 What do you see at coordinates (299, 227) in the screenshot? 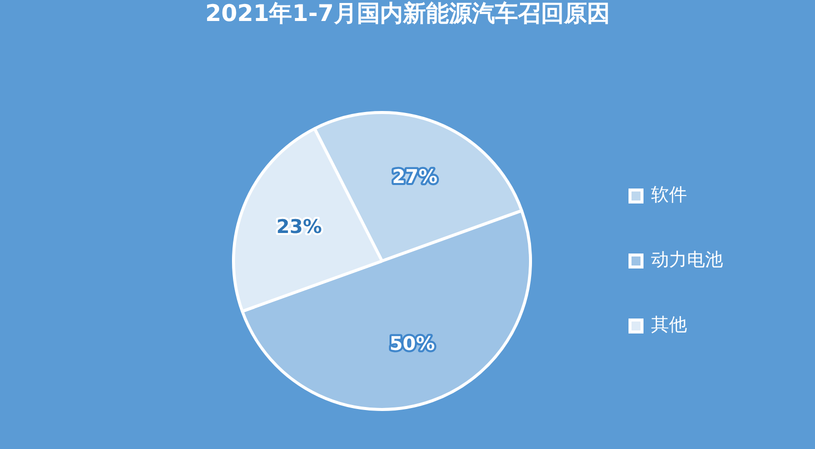
I see `data-label: 23%` at bounding box center [299, 227].